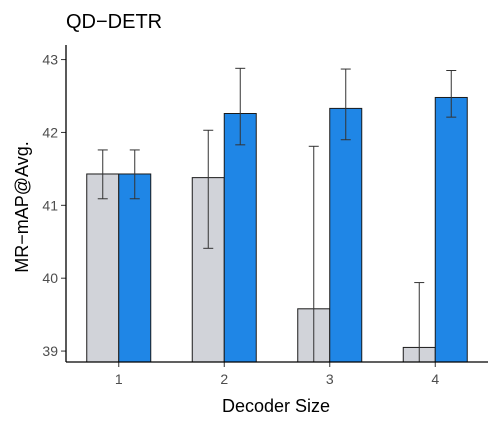  I want to click on x-tick-label-2: 2, so click(224, 379).